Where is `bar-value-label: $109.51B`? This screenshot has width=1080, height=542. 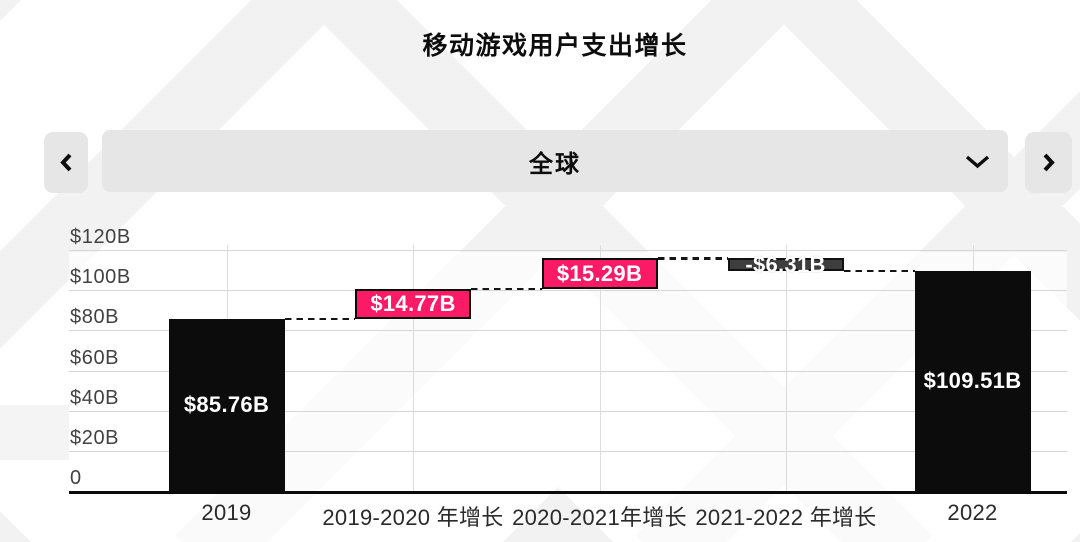 bar-value-label: $109.51B is located at coordinates (972, 381).